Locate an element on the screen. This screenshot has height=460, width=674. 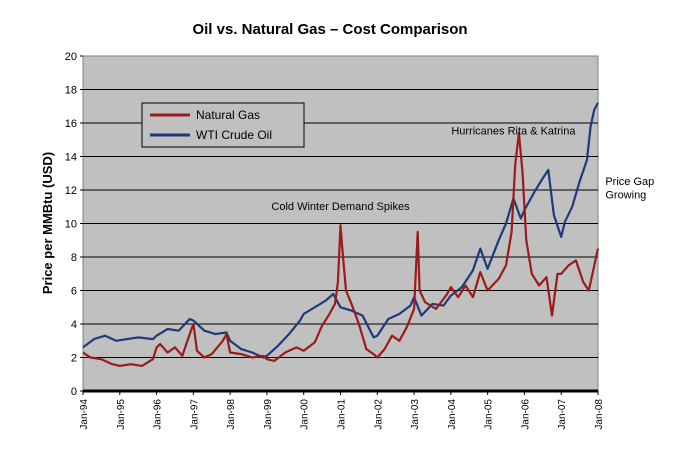
x-tick-label: Jan-96 is located at coordinates (158, 414).